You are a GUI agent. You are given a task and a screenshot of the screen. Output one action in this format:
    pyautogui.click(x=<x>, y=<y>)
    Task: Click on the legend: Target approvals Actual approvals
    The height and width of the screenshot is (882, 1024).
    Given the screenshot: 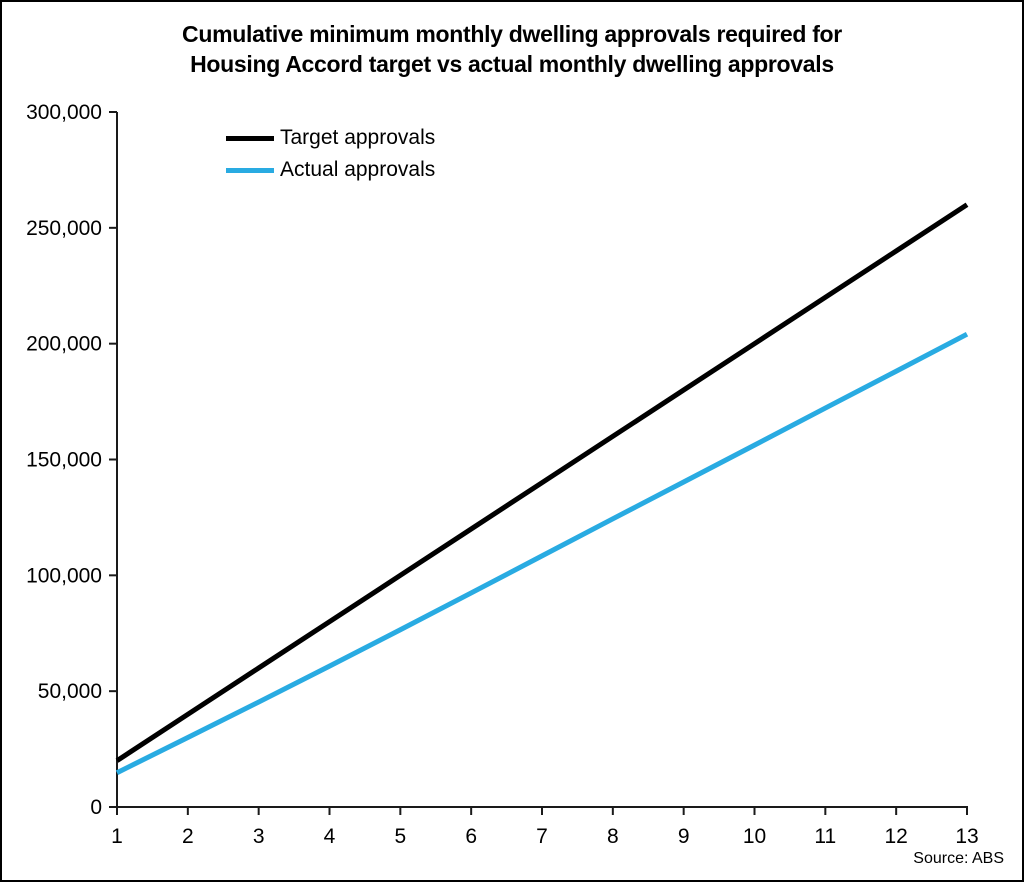 What is the action you would take?
    pyautogui.click(x=330, y=154)
    